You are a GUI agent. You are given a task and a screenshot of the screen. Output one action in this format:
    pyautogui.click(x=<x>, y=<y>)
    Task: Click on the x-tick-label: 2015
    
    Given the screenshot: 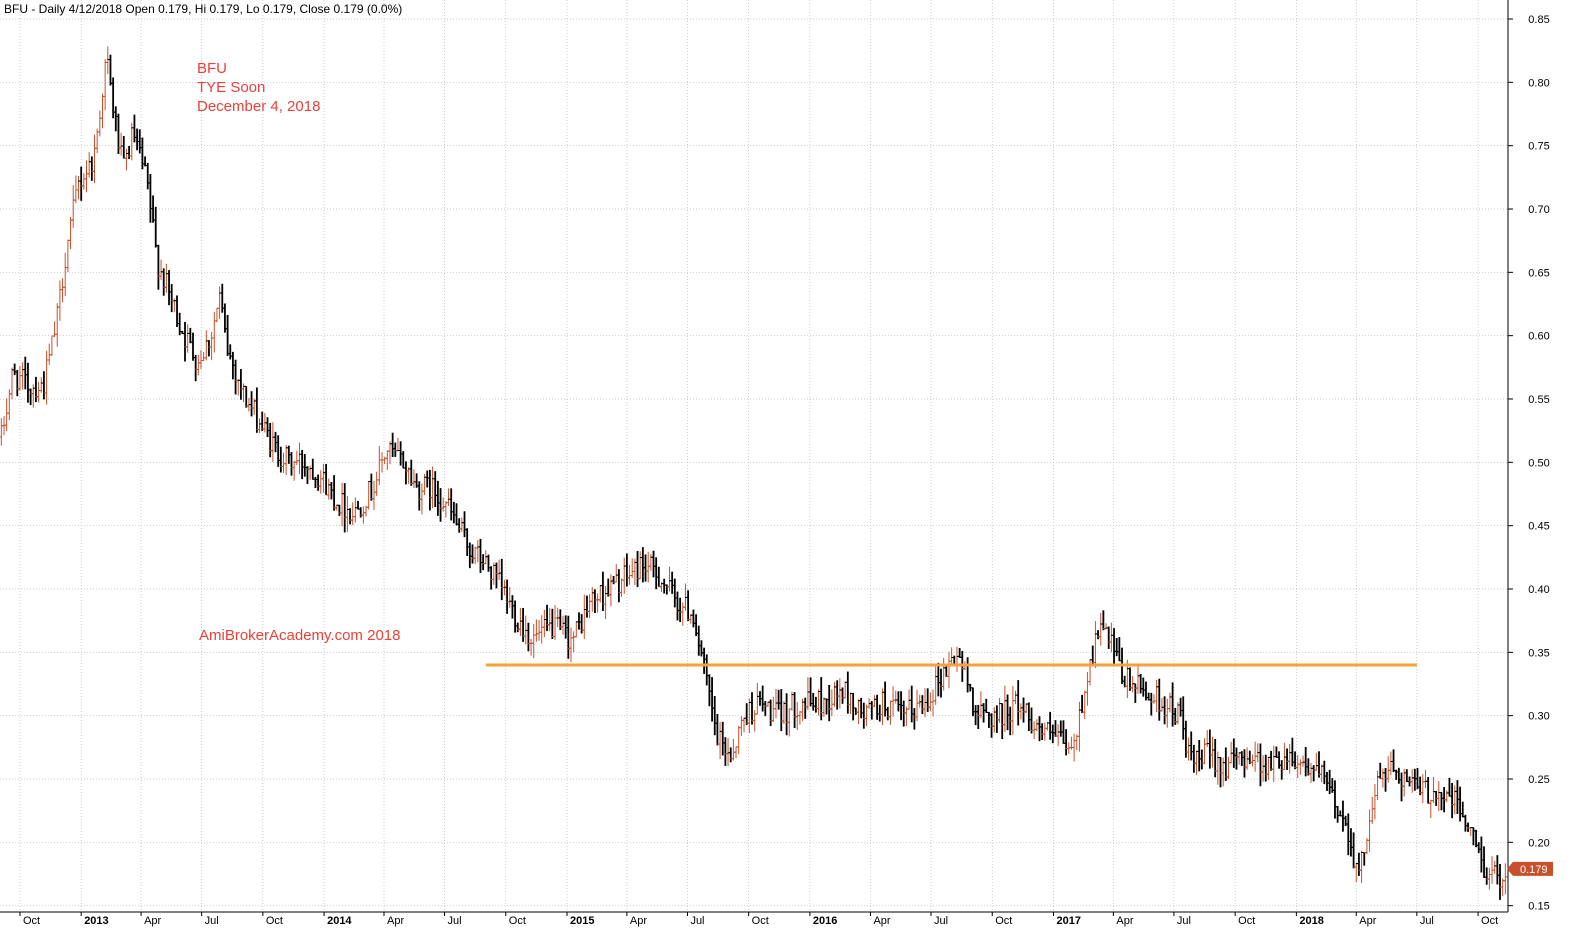 What is the action you would take?
    pyautogui.click(x=582, y=921)
    